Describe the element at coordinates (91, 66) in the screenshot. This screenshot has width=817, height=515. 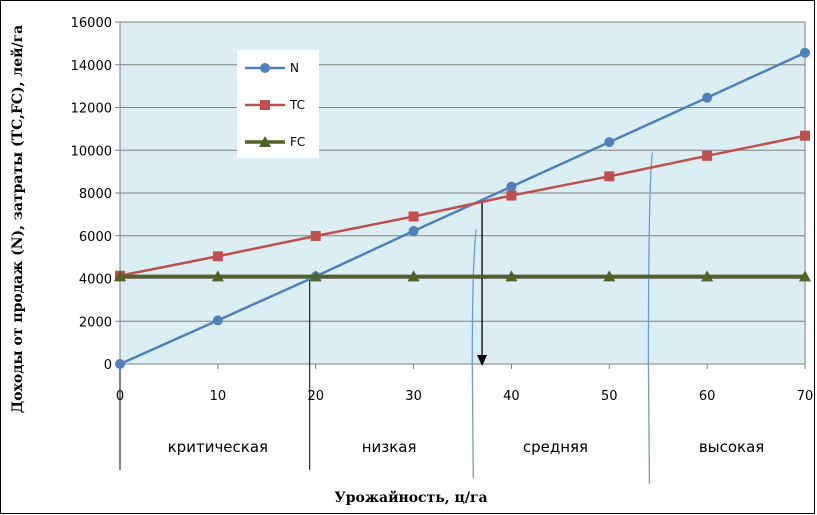
I see `y-tick-label: 14000` at that location.